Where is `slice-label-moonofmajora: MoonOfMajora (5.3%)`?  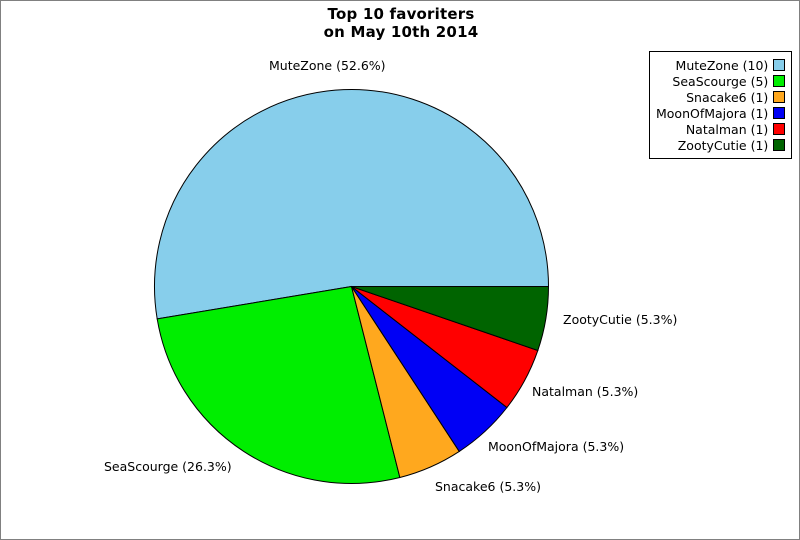
slice-label-moonofmajora: MoonOfMajora (5.3%) is located at coordinates (556, 446).